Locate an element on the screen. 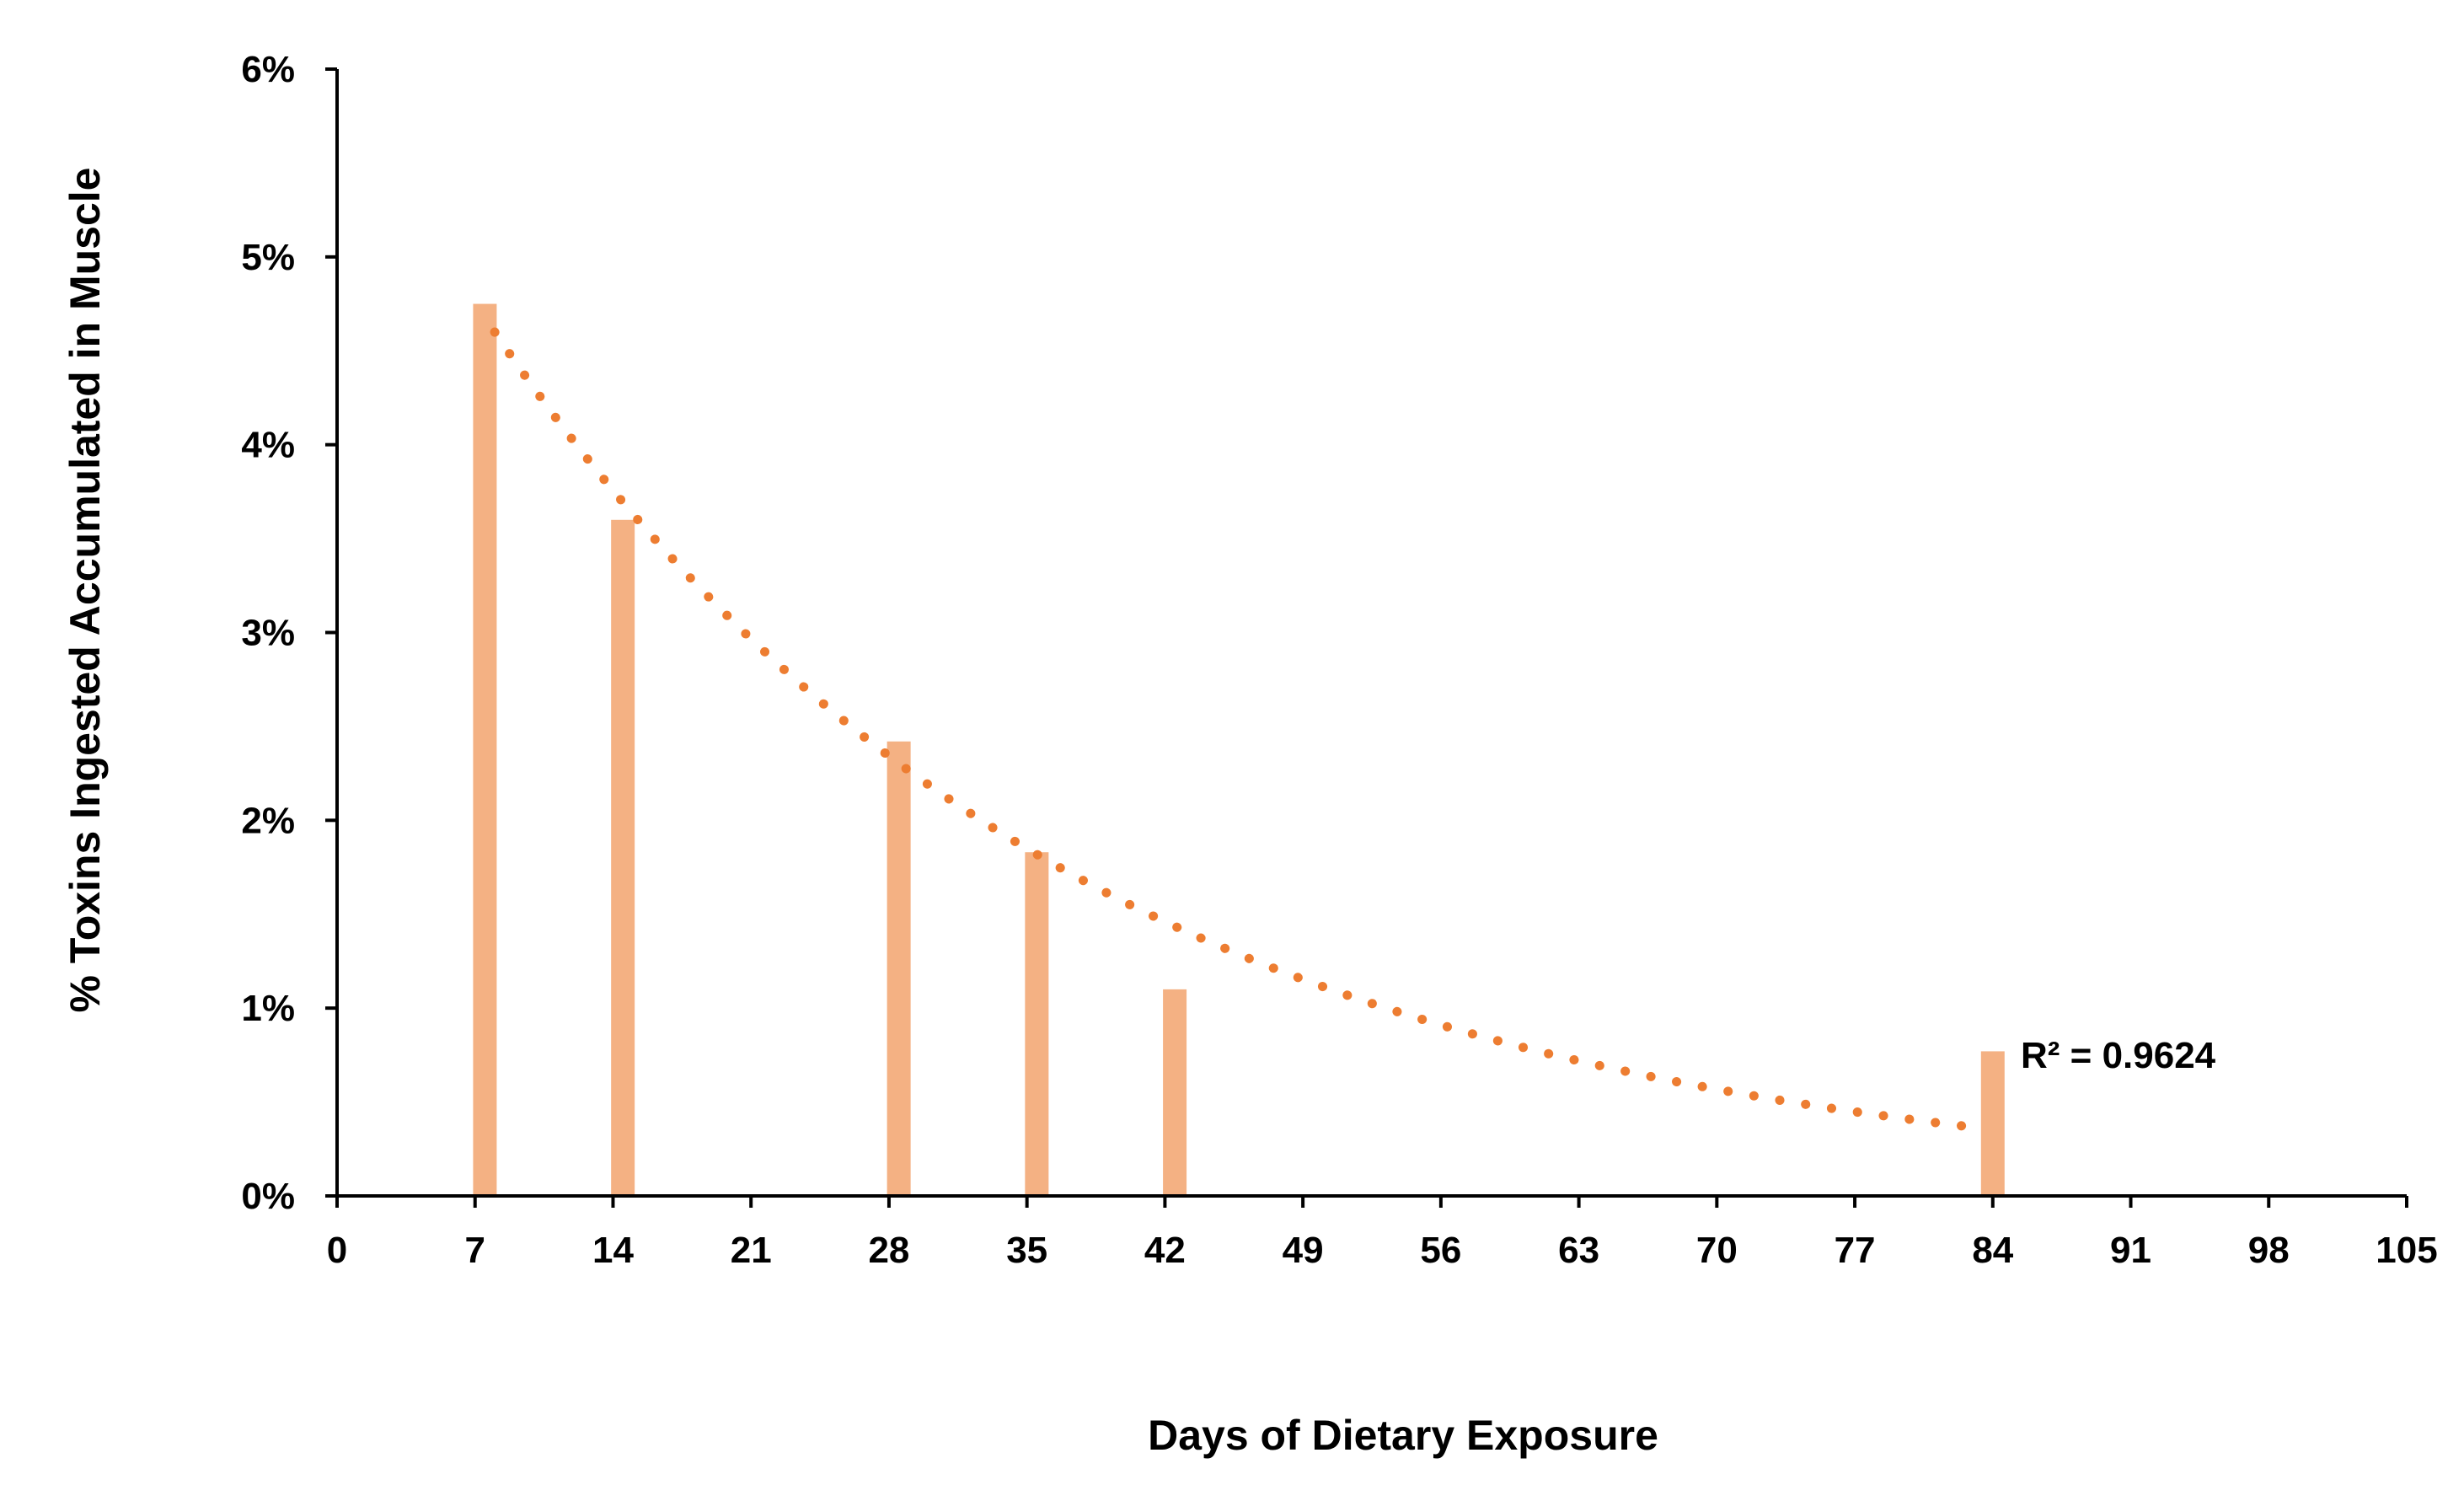 This screenshot has width=2464, height=1485. r-squared-label: R² = 0.9624 is located at coordinates (2118, 1056).